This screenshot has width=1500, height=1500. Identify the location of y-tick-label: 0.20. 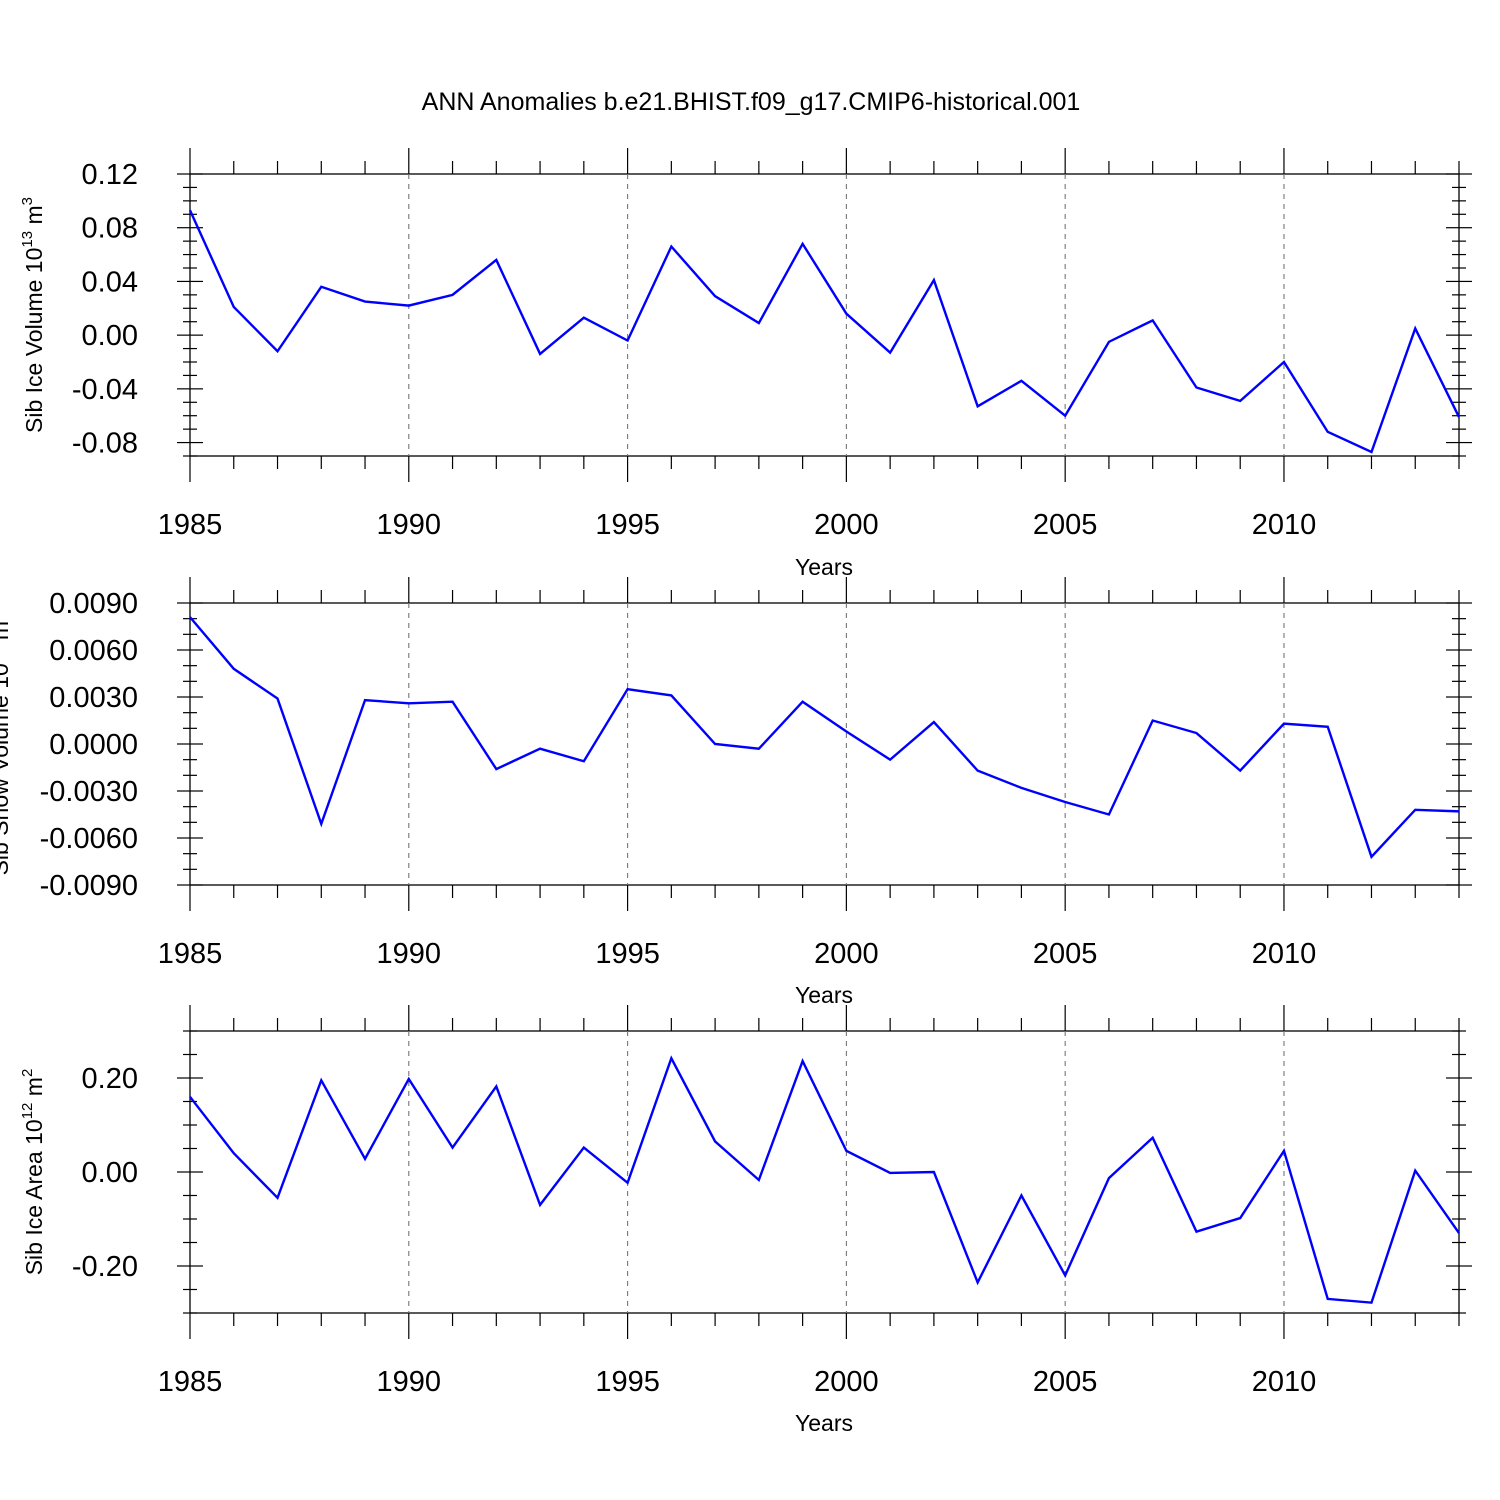
(110, 1079).